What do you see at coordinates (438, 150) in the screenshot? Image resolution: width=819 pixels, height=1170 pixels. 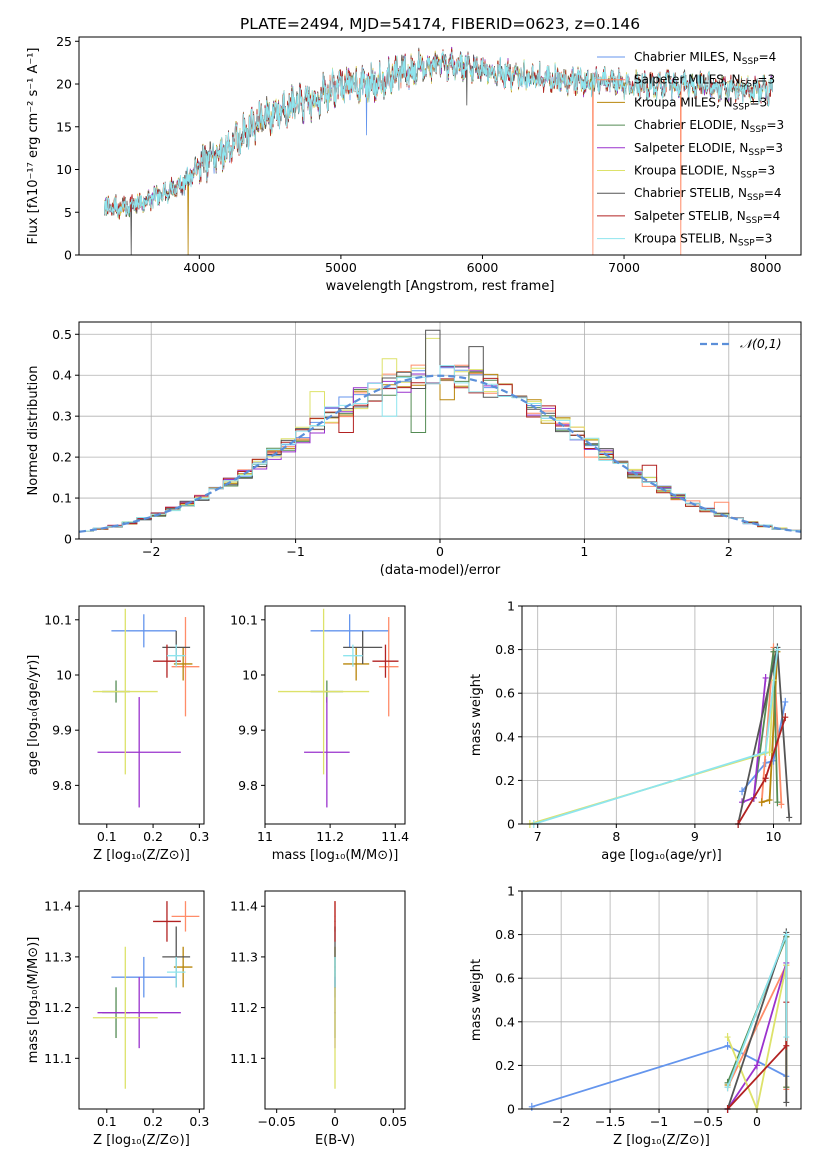 I see `spectrum-lines` at bounding box center [438, 150].